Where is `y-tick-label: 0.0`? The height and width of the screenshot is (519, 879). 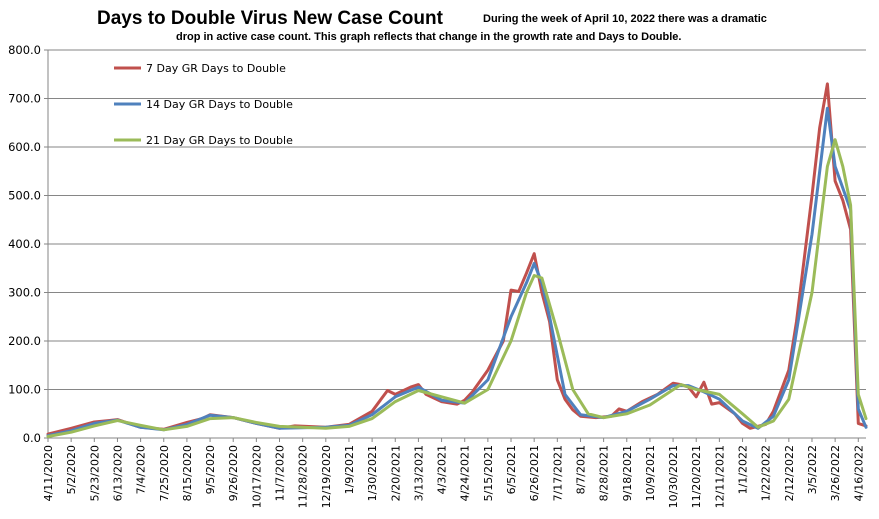
y-tick-label: 0.0 is located at coordinates (32, 438).